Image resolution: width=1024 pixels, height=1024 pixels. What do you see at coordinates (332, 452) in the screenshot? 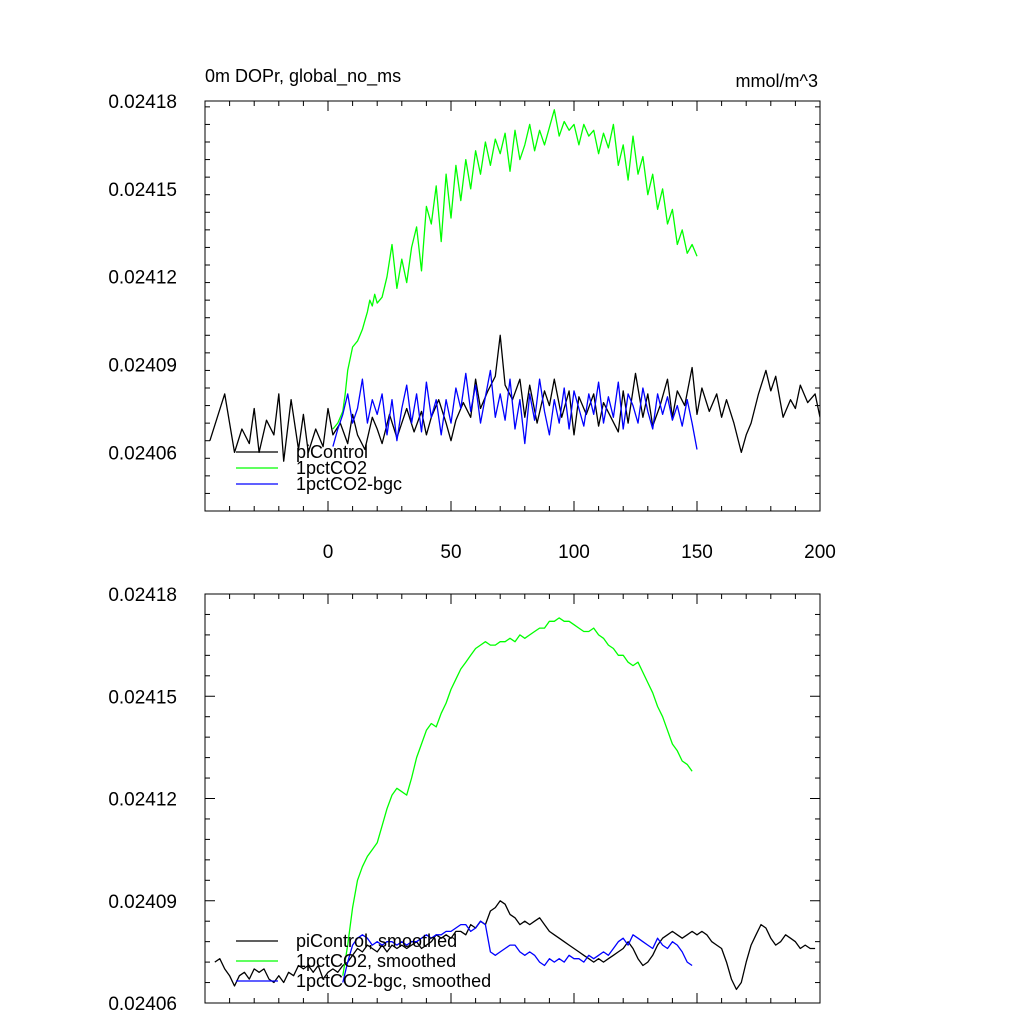
I see `legend-entry: piControl` at bounding box center [332, 452].